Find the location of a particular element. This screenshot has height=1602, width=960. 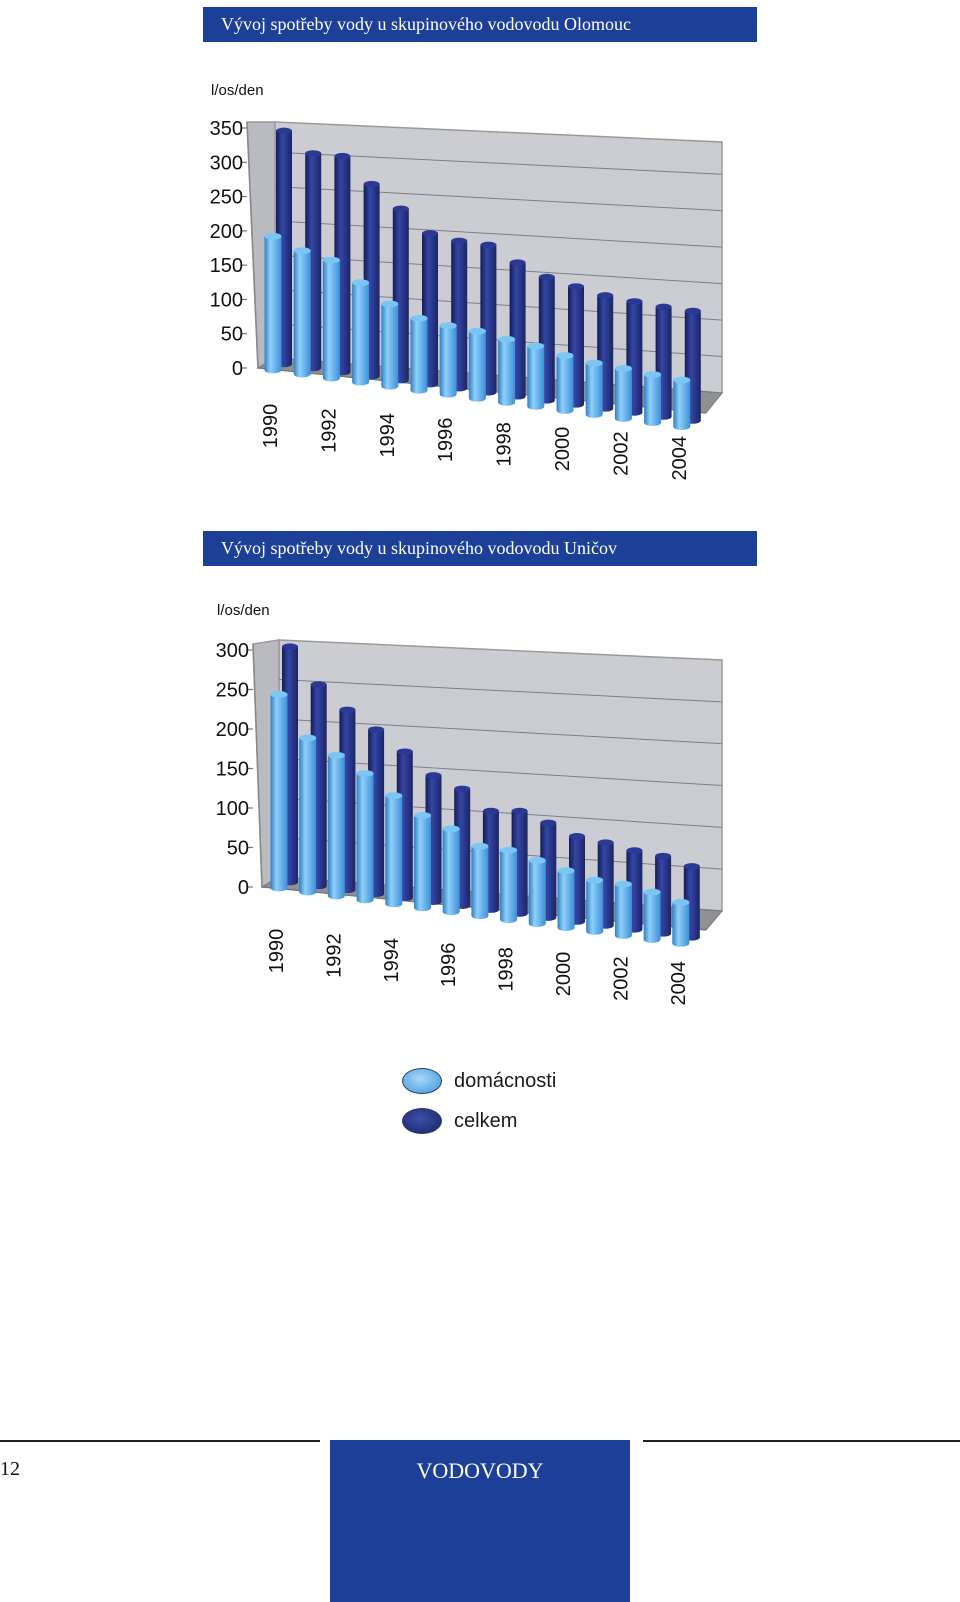

gridline is located at coordinates (500, 691).